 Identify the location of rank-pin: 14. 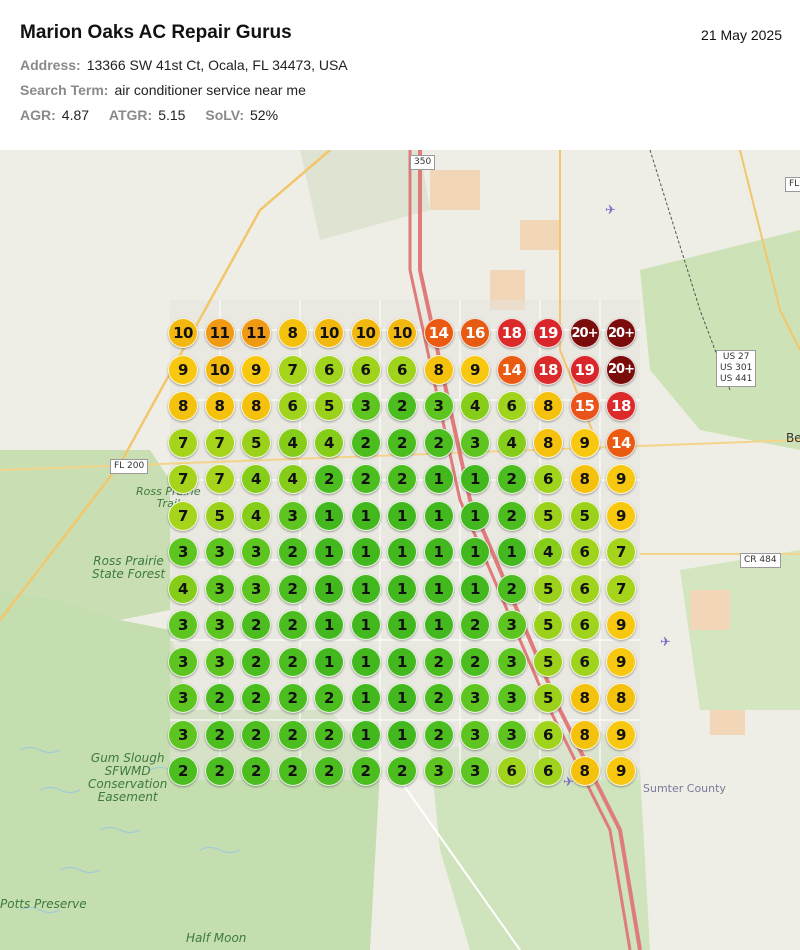
(511, 369).